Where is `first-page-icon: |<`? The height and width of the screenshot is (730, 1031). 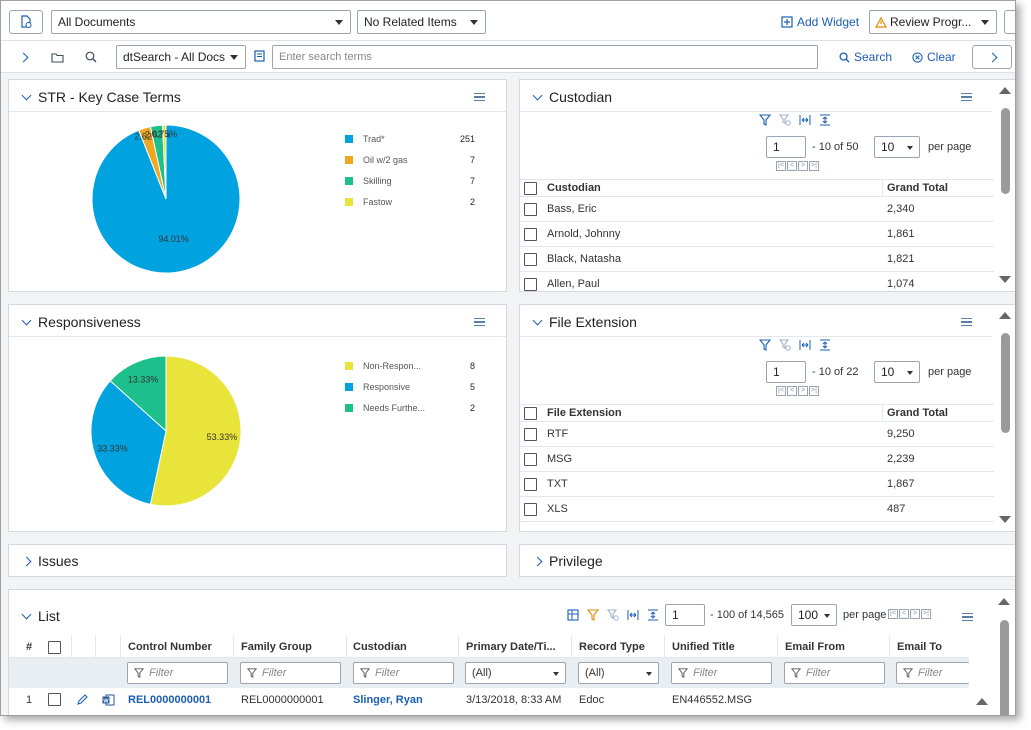 first-page-icon: |< is located at coordinates (893, 614).